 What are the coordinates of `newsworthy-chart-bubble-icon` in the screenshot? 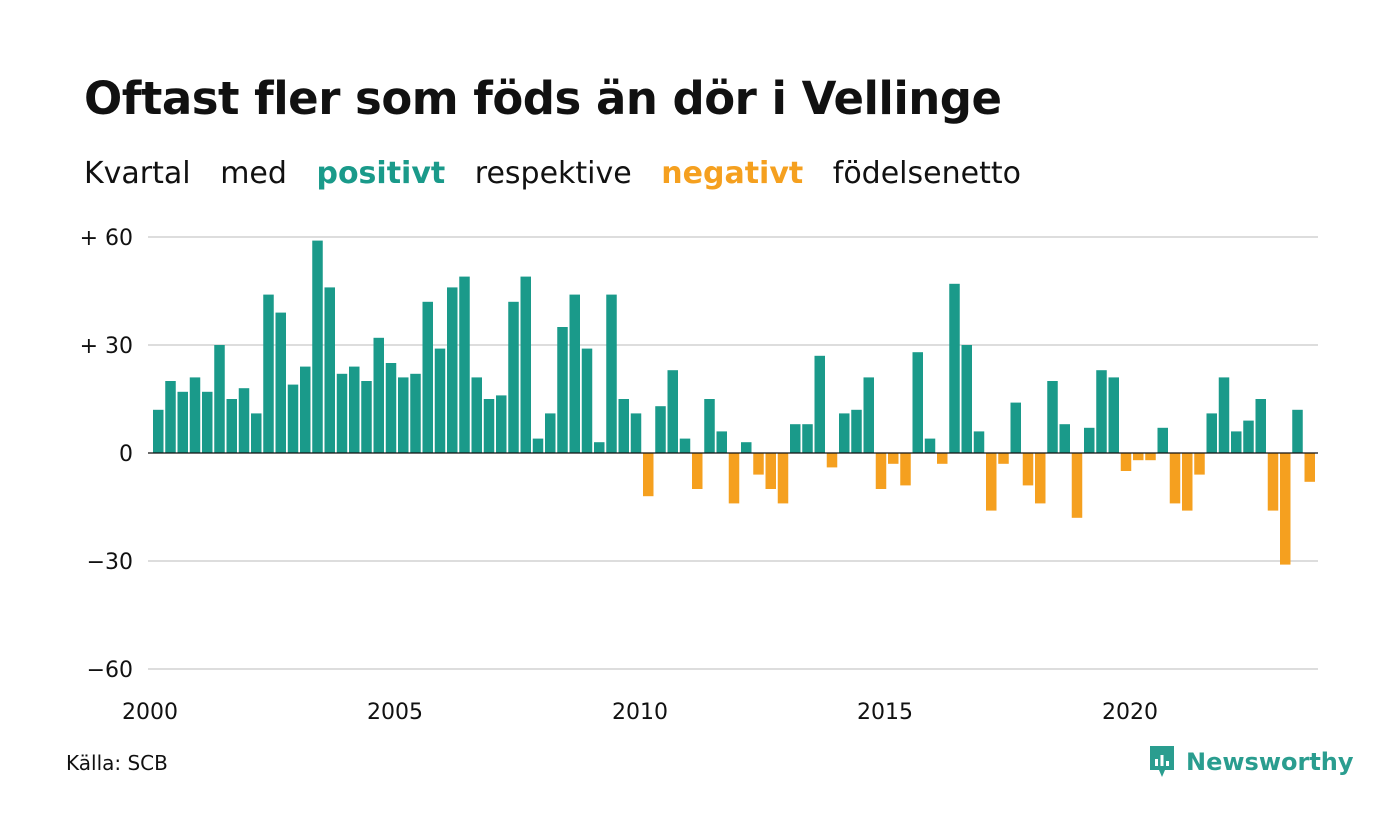 It's located at (1162, 761).